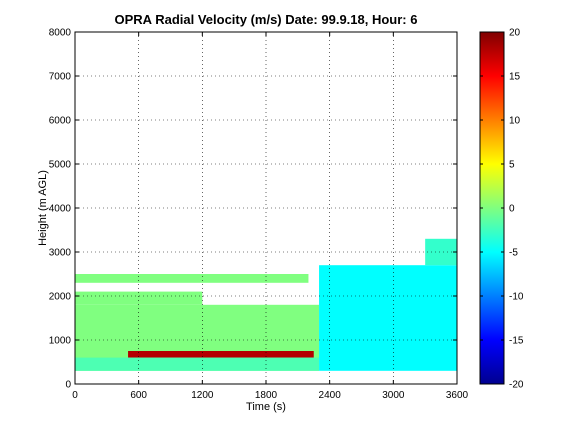 This screenshot has height=432, width=576. What do you see at coordinates (202, 395) in the screenshot?
I see `x-tick-label: 1200` at bounding box center [202, 395].